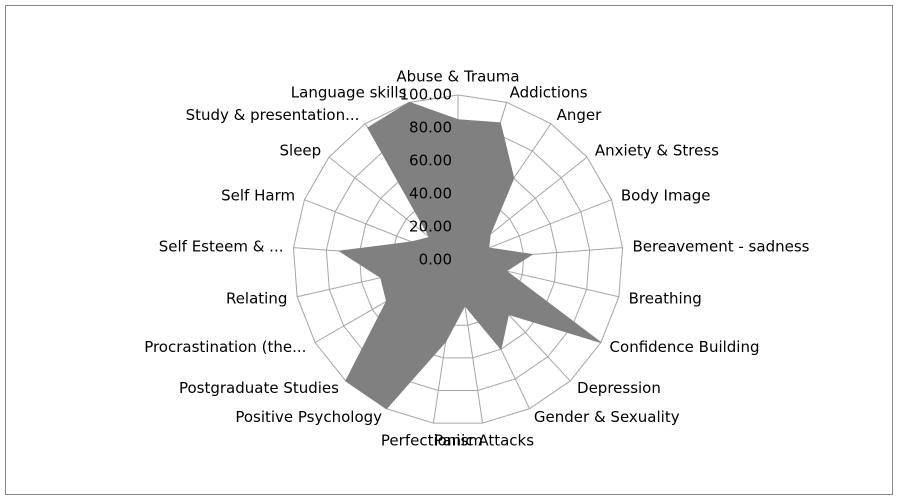 The image size is (898, 500). I want to click on category-label: Confidence Building, so click(685, 347).